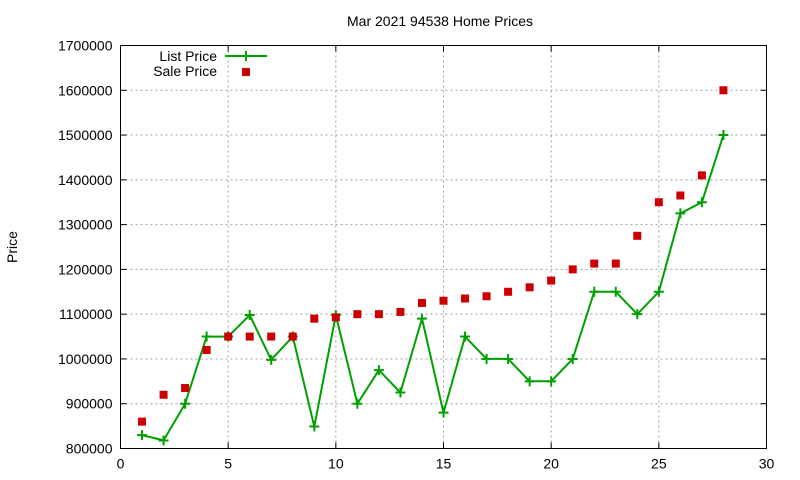 The image size is (800, 480). I want to click on x-tick-label: 25, so click(659, 464).